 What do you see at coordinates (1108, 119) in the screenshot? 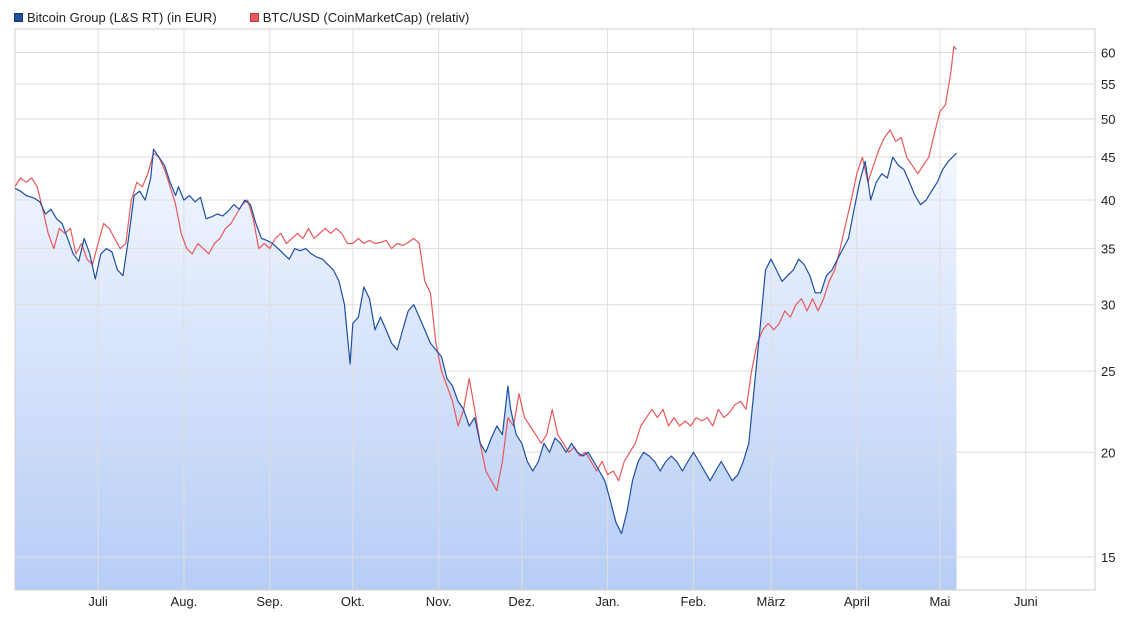
I see `y-tick-label-50: 50` at bounding box center [1108, 119].